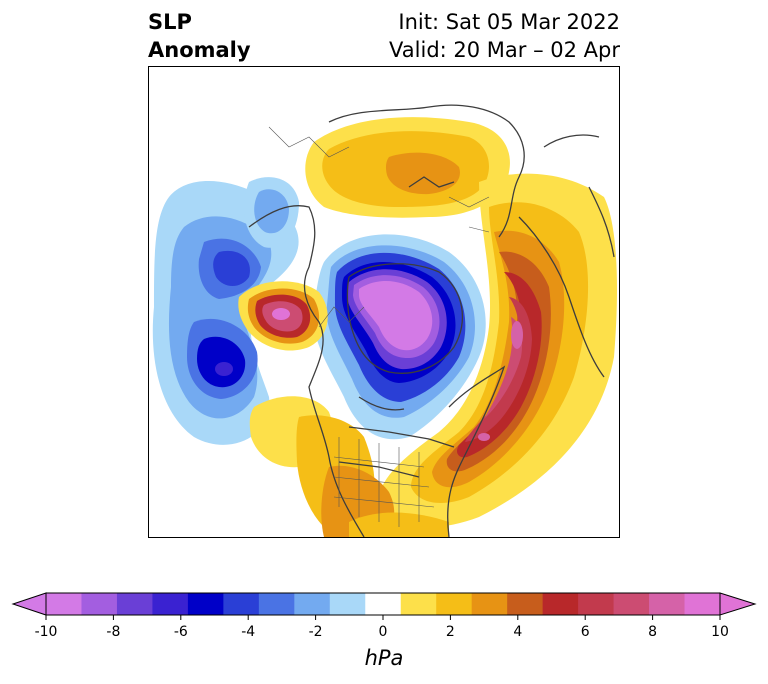  What do you see at coordinates (199, 50) in the screenshot?
I see `title-line-2: Anomaly` at bounding box center [199, 50].